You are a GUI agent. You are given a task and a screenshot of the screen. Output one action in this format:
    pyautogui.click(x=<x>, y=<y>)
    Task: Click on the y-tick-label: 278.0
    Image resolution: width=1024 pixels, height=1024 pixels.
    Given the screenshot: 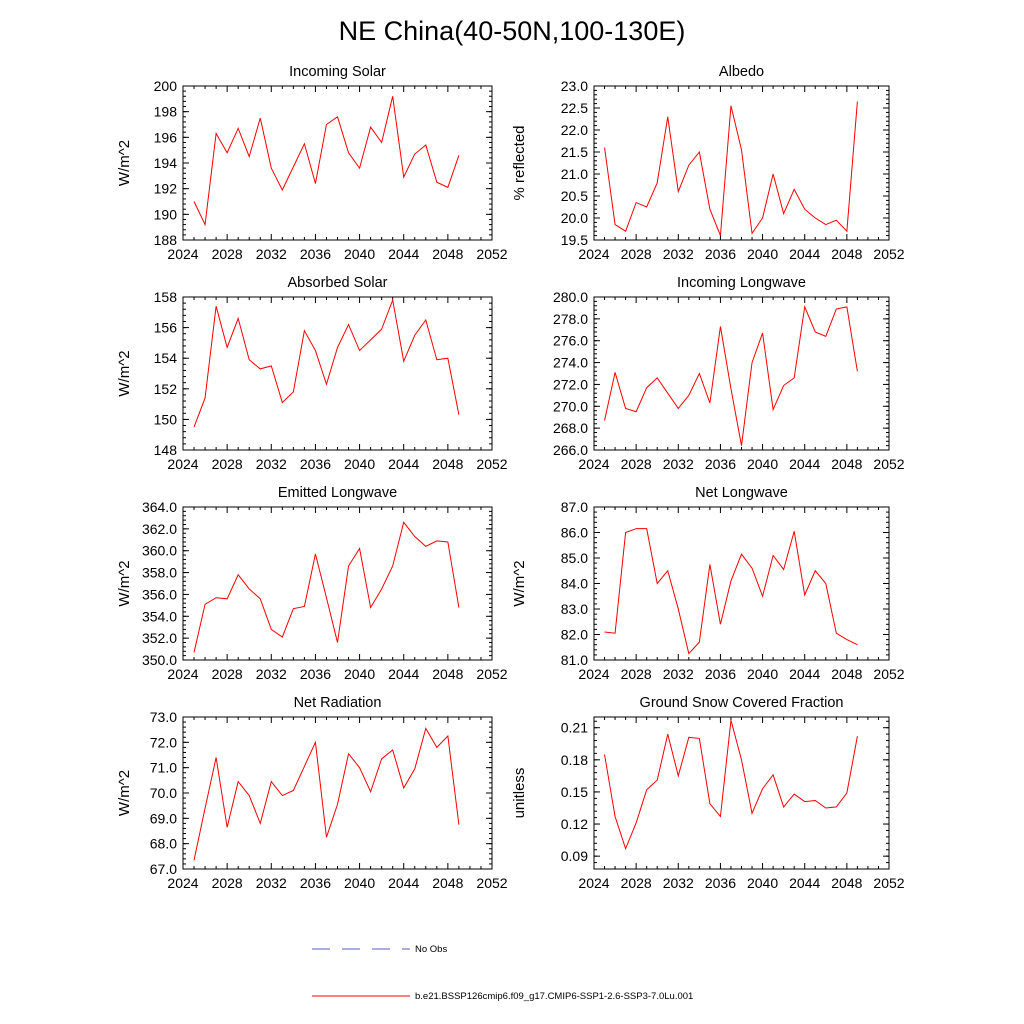 What is the action you would take?
    pyautogui.click(x=570, y=319)
    